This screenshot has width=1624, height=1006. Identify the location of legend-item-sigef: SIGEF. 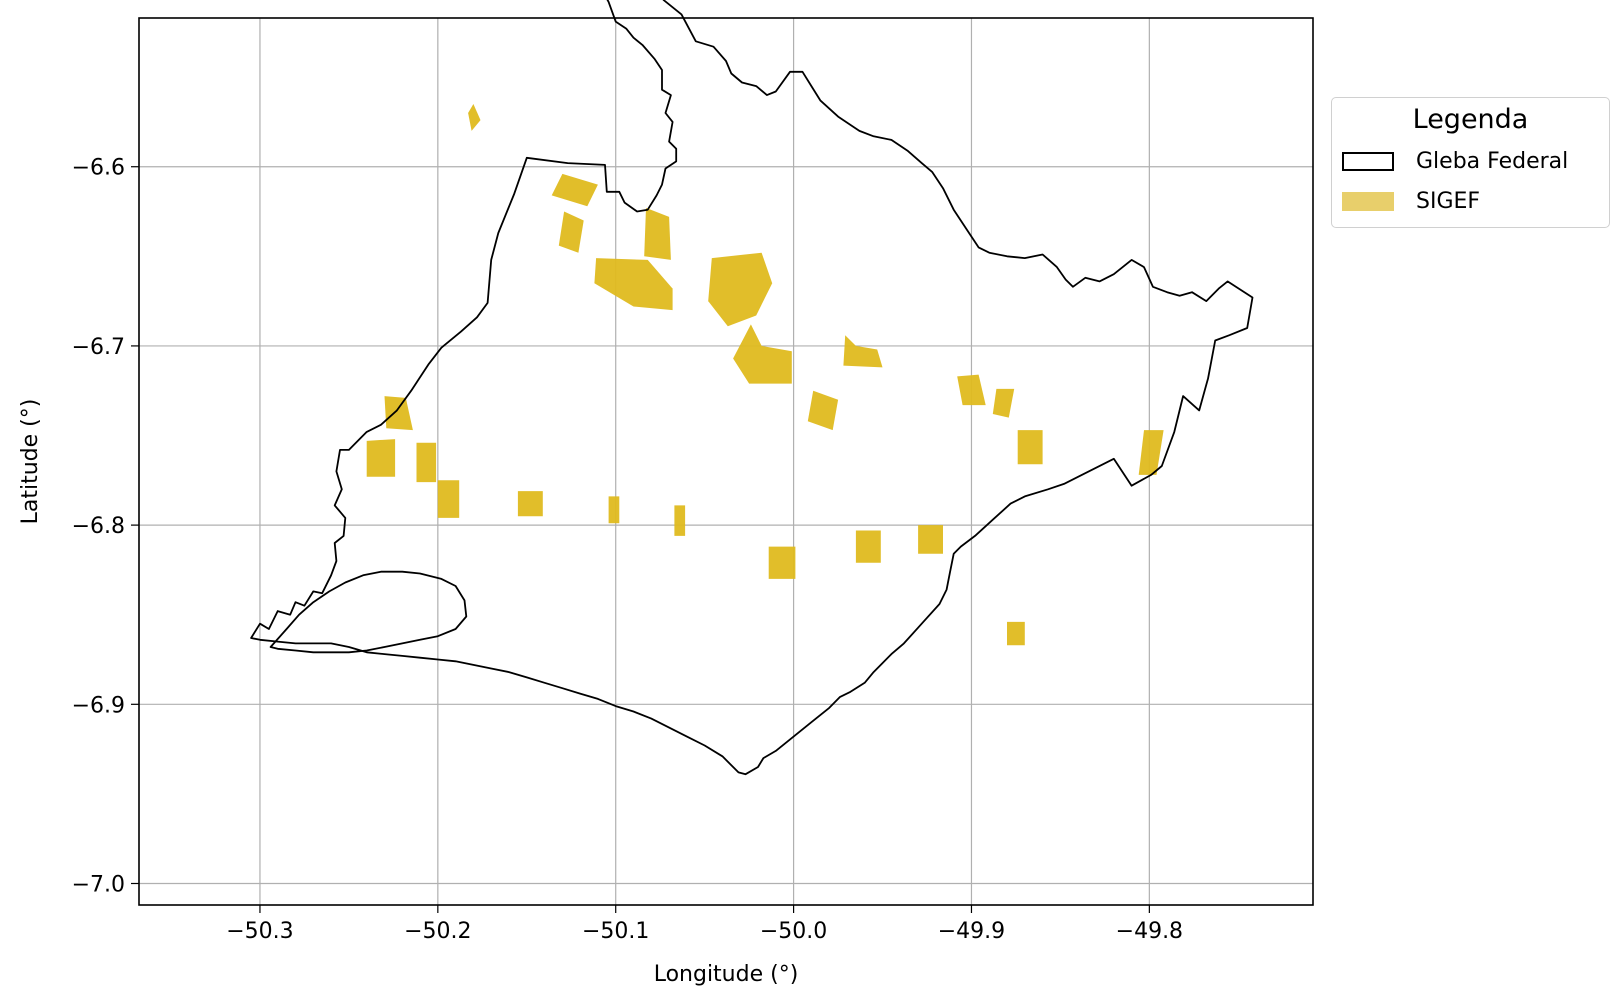
(1411, 201).